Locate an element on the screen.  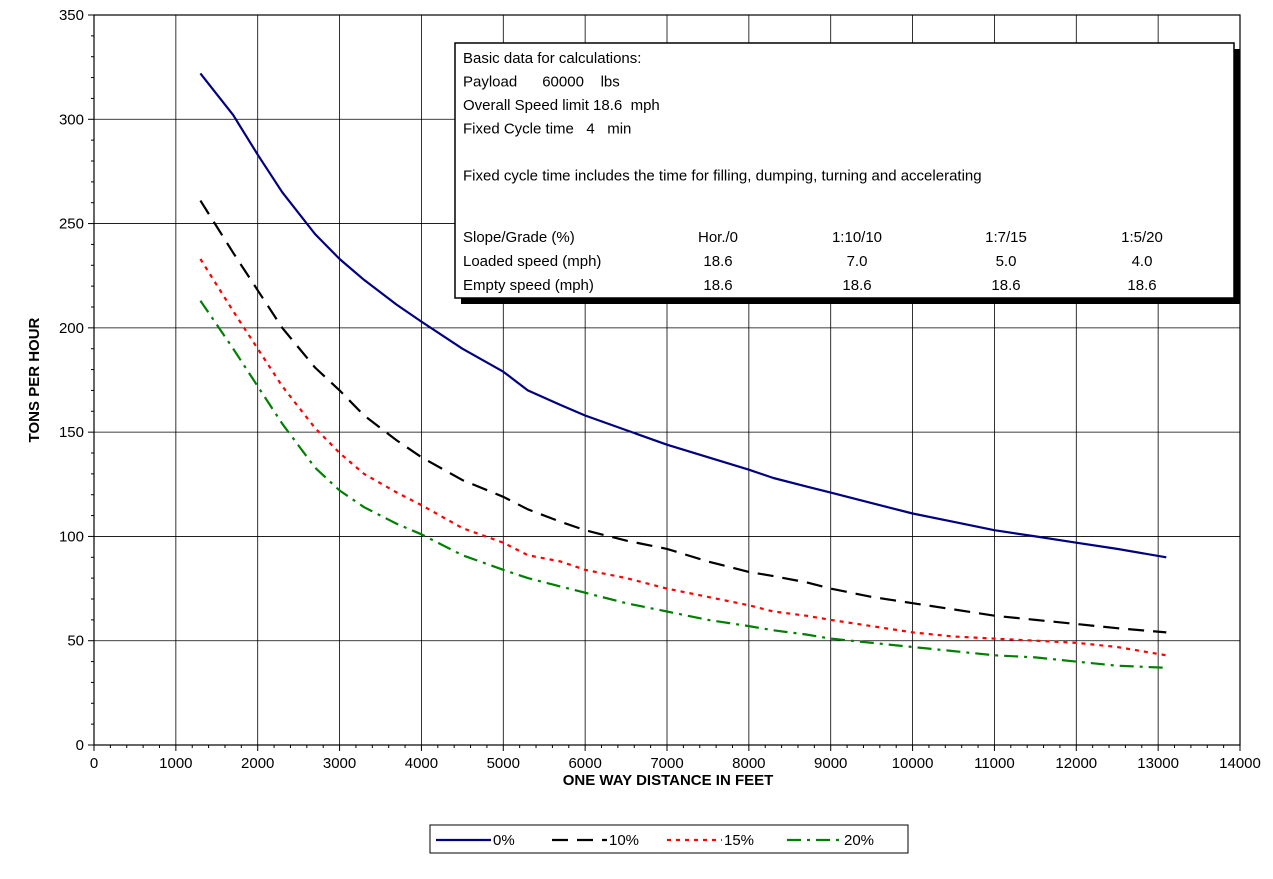
legend-label-2: 10% is located at coordinates (624, 840).